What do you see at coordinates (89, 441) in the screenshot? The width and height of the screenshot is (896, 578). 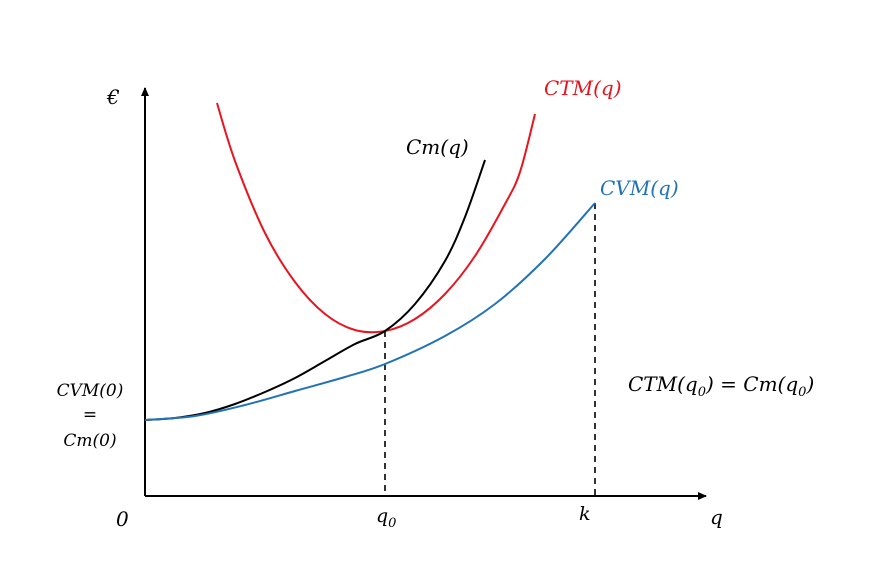 I see `y-intercept-label-line3: Cm(0)` at bounding box center [89, 441].